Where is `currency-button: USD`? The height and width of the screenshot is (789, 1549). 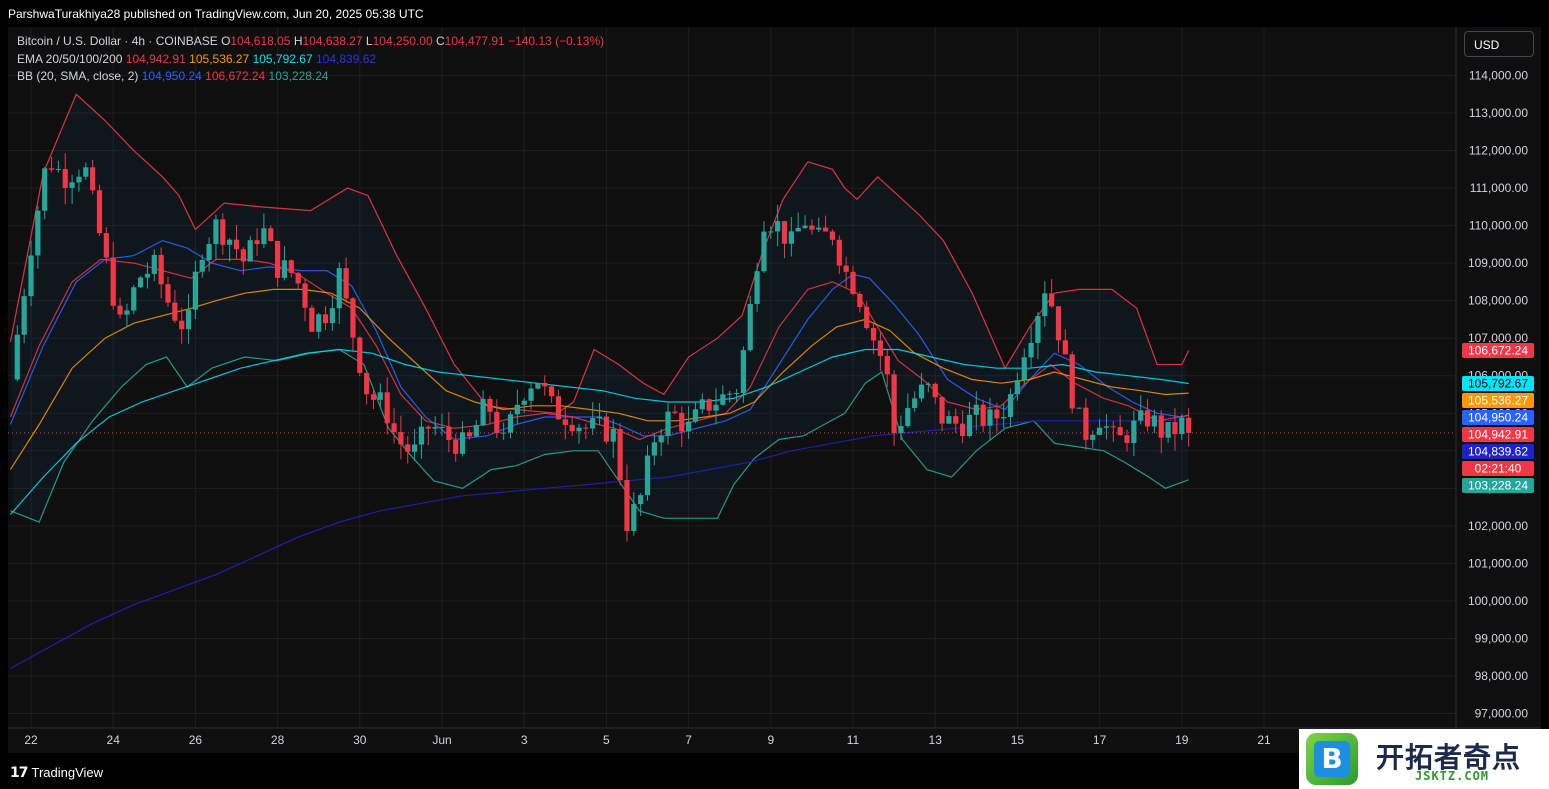 currency-button: USD is located at coordinates (1499, 44).